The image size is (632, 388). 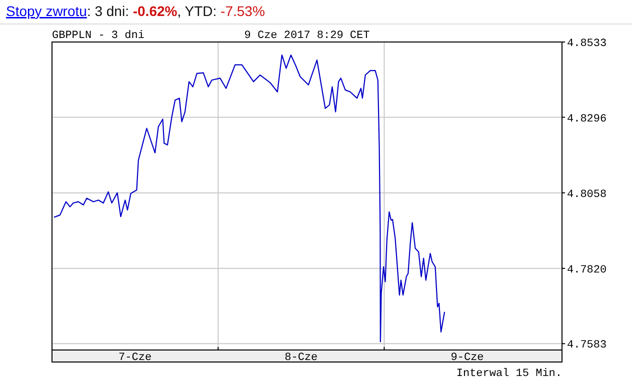 What do you see at coordinates (587, 270) in the screenshot?
I see `y-tick-label: 4.7820` at bounding box center [587, 270].